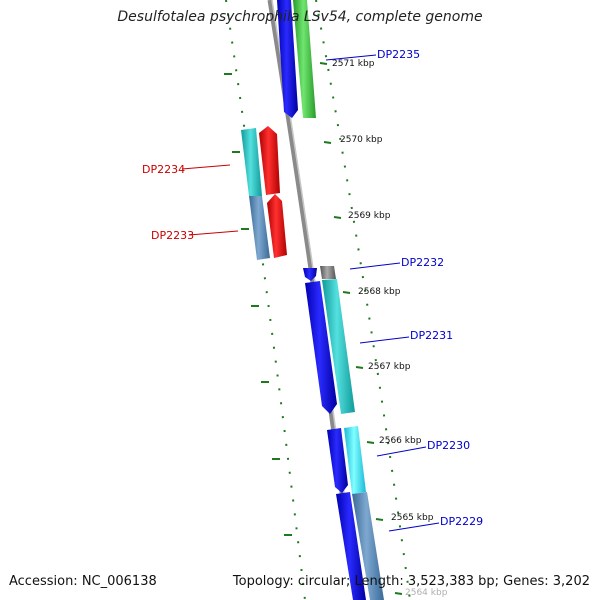 Image resolution: width=600 pixels, height=600 pixels. What do you see at coordinates (251, 162) in the screenshot?
I see `gene-arrow-dp2234-teal` at bounding box center [251, 162].